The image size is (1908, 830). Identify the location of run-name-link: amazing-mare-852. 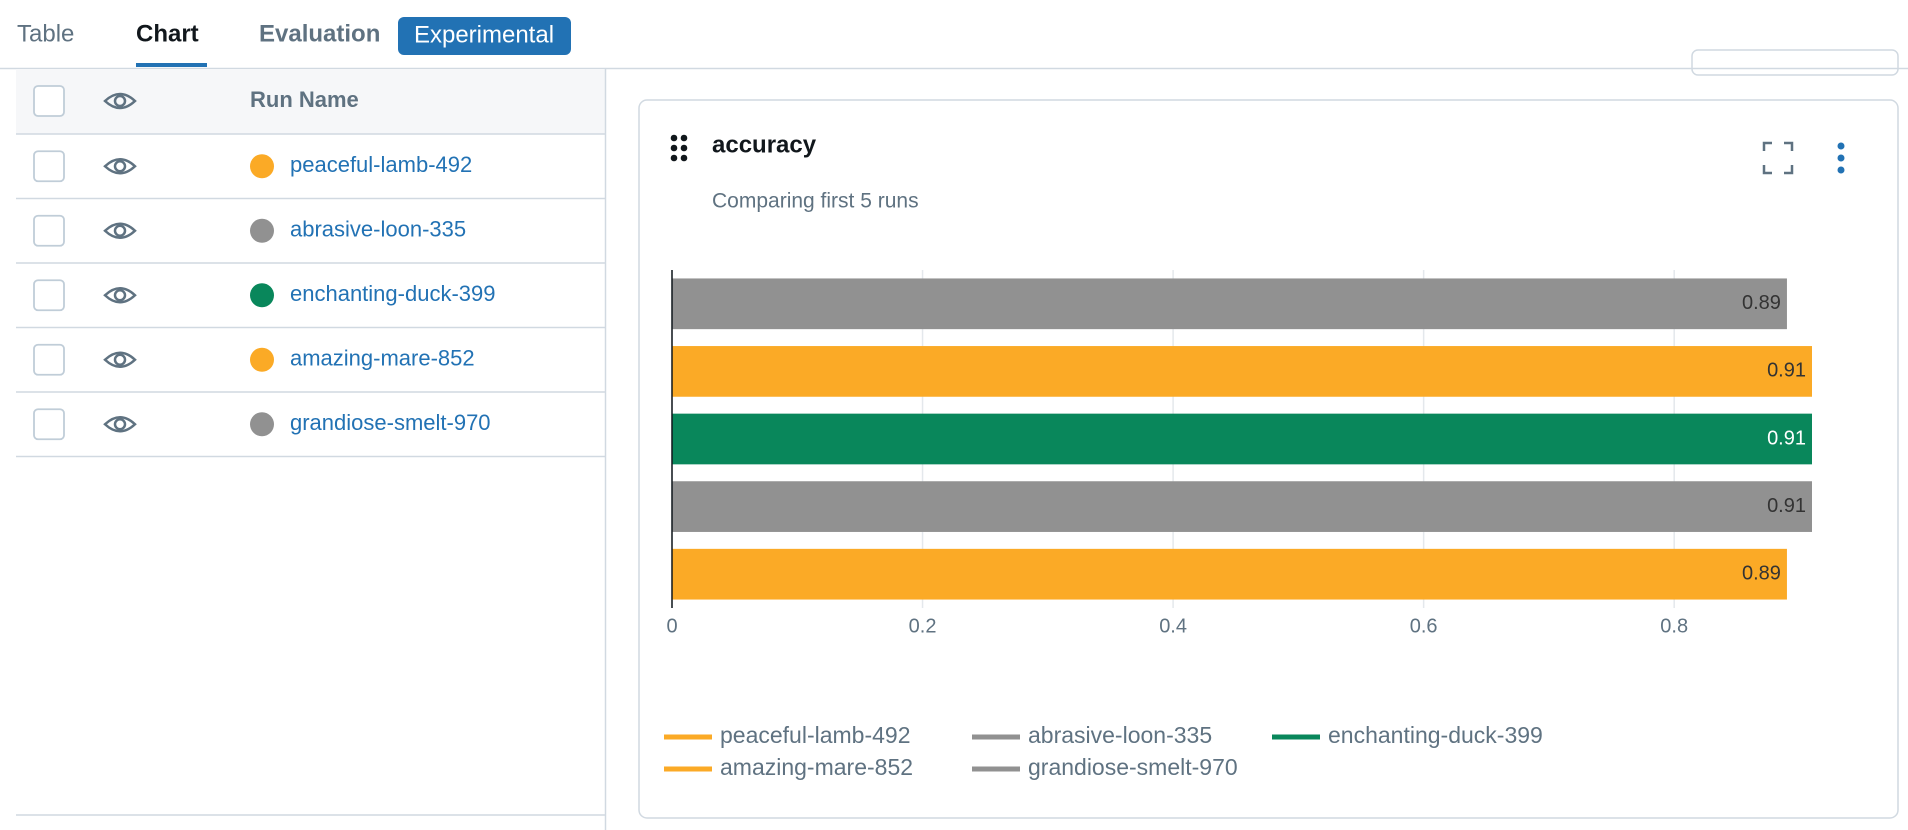
(382, 358).